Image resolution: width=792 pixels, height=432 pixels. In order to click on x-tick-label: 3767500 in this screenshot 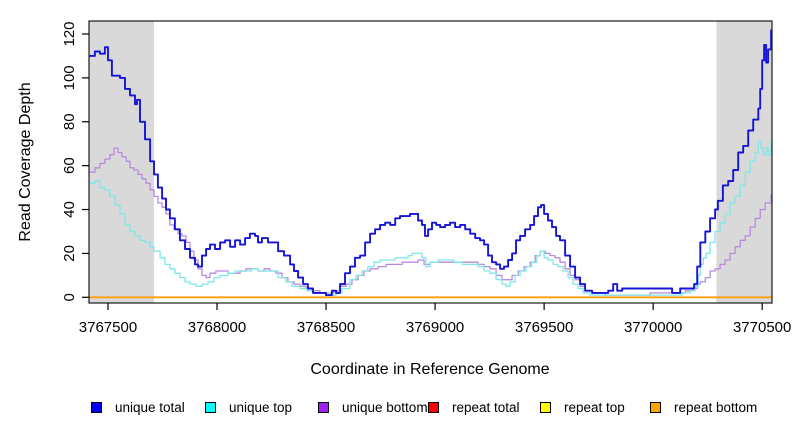, I will do `click(108, 327)`.